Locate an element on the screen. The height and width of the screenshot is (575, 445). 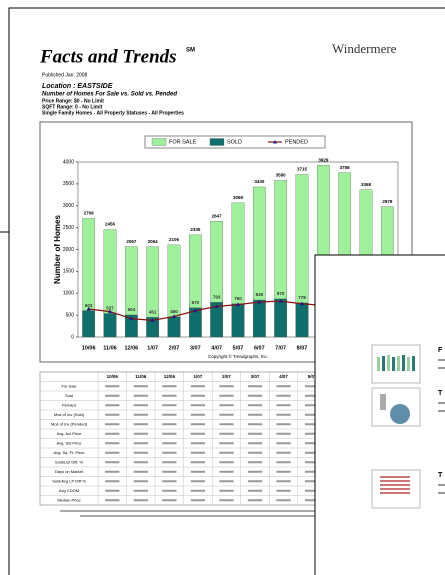
row-label: Avg. Act Price is located at coordinates (70, 433).